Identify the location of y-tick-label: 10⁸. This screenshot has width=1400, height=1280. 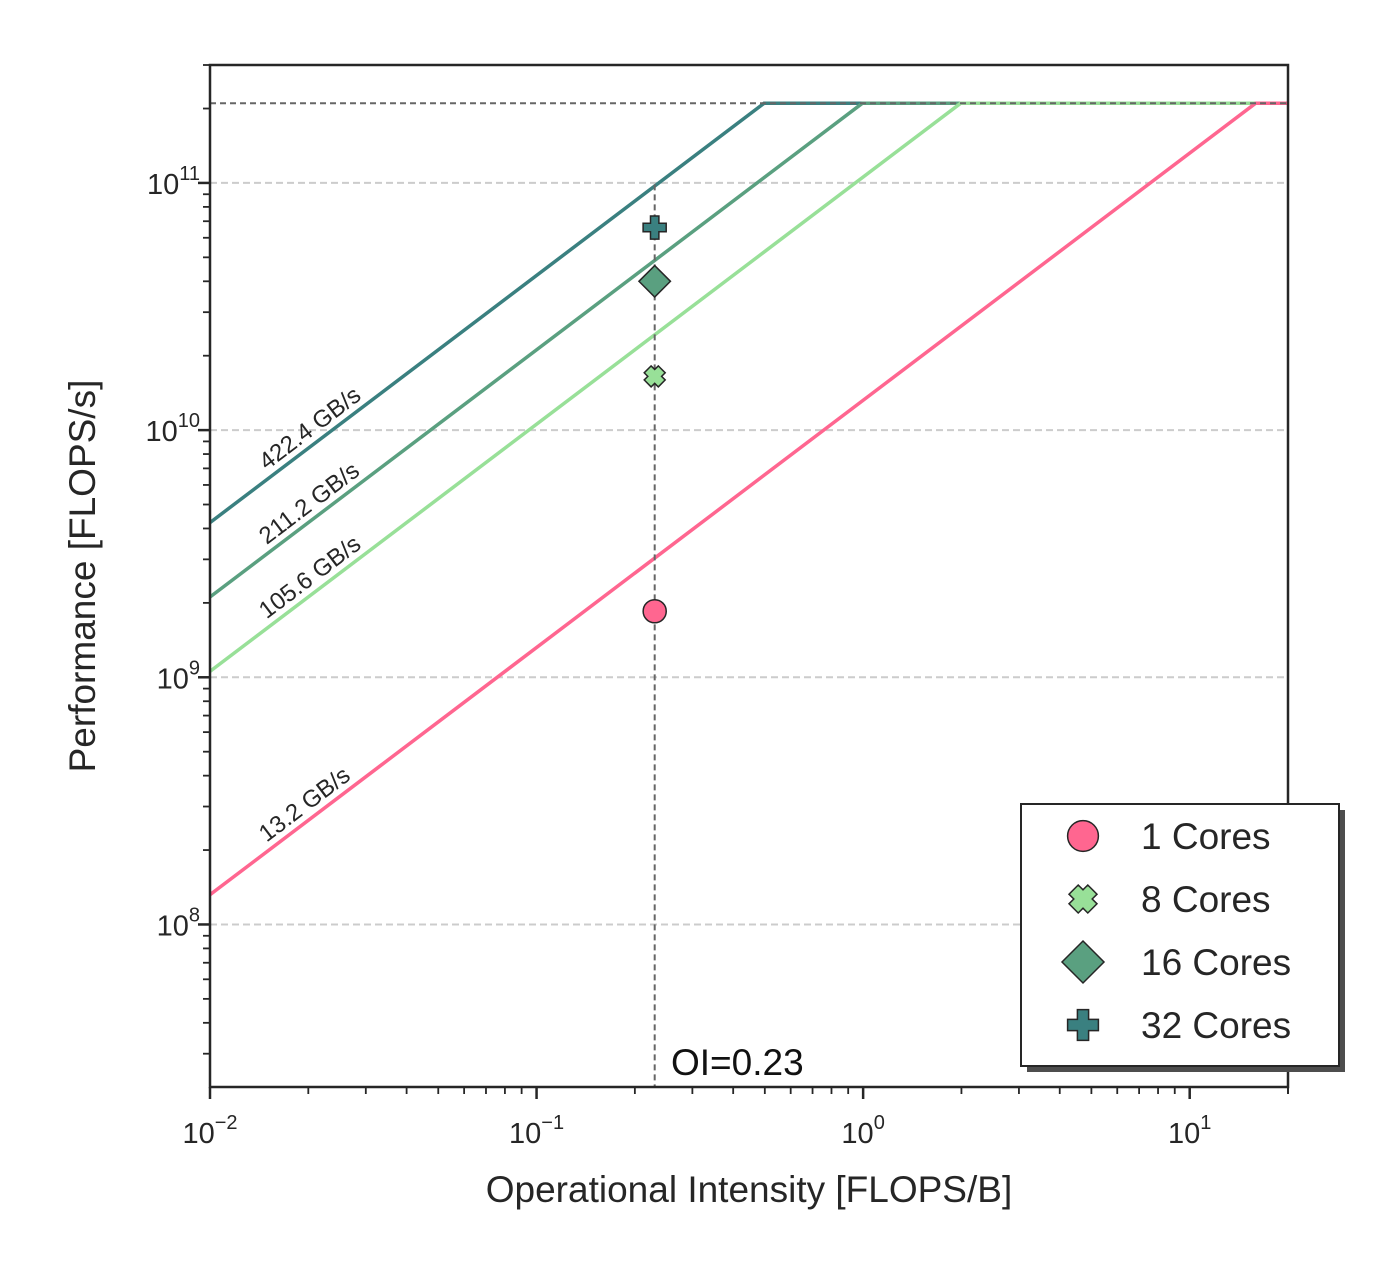
(178, 923).